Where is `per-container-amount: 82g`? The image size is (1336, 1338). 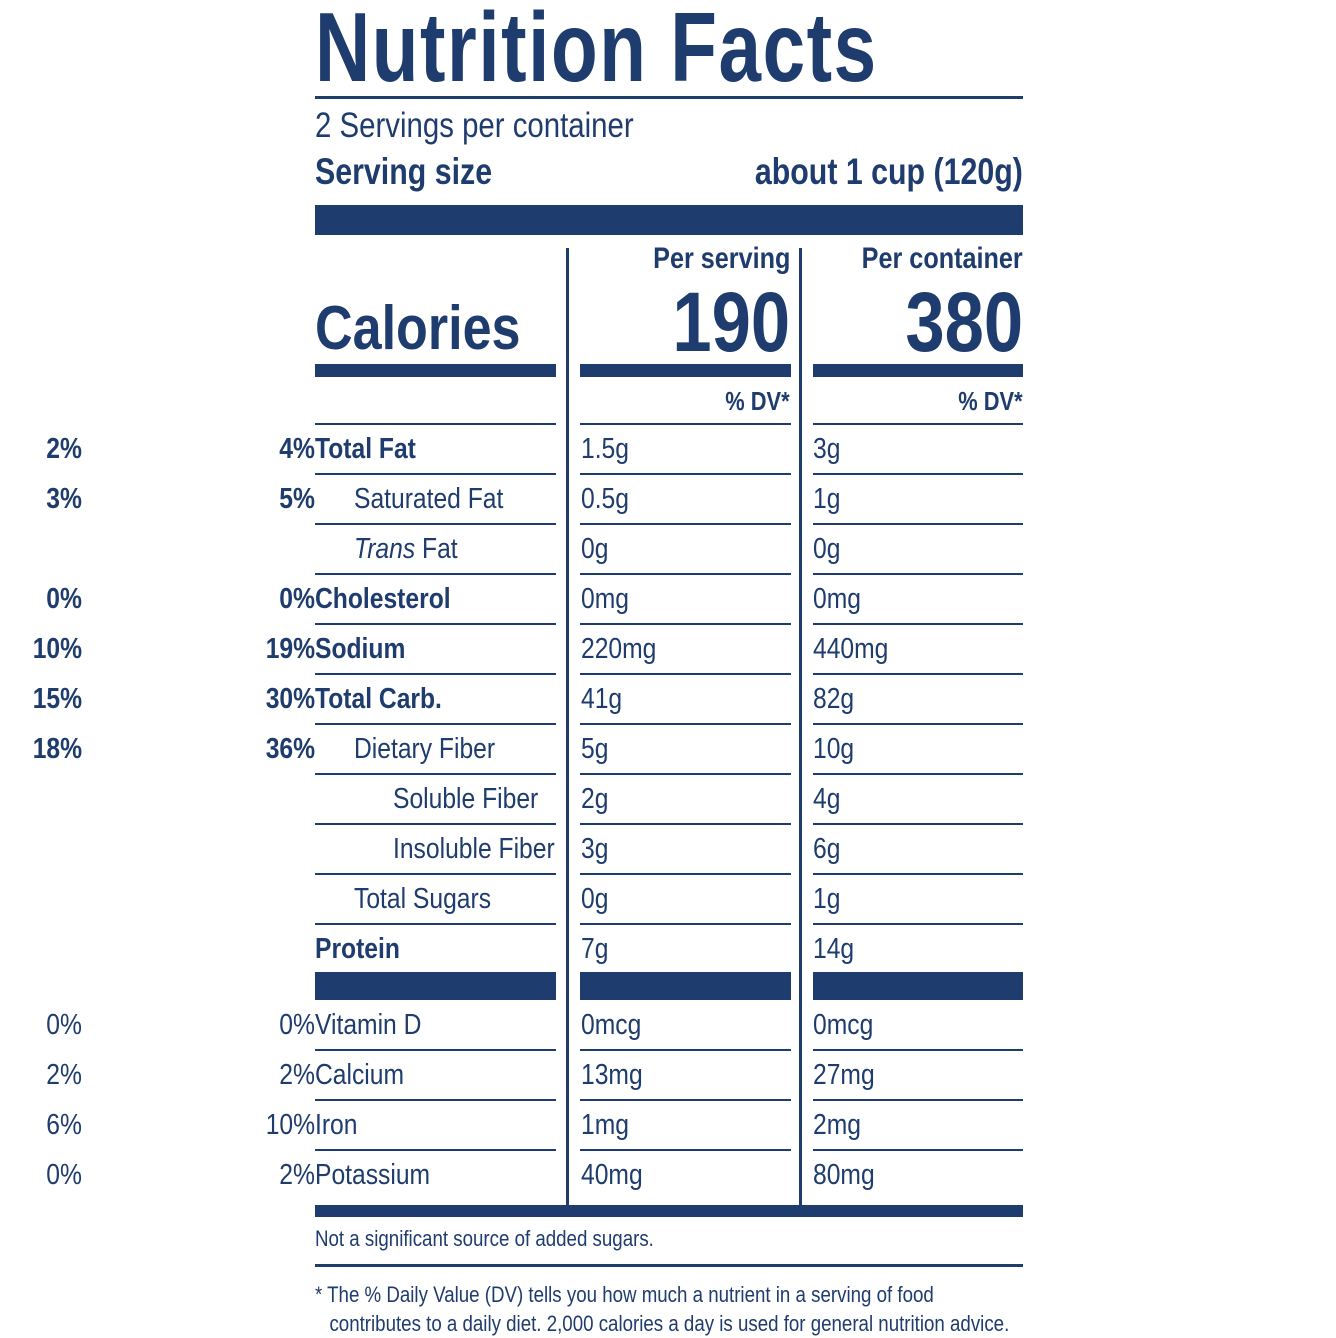 per-container-amount: 82g is located at coordinates (834, 699).